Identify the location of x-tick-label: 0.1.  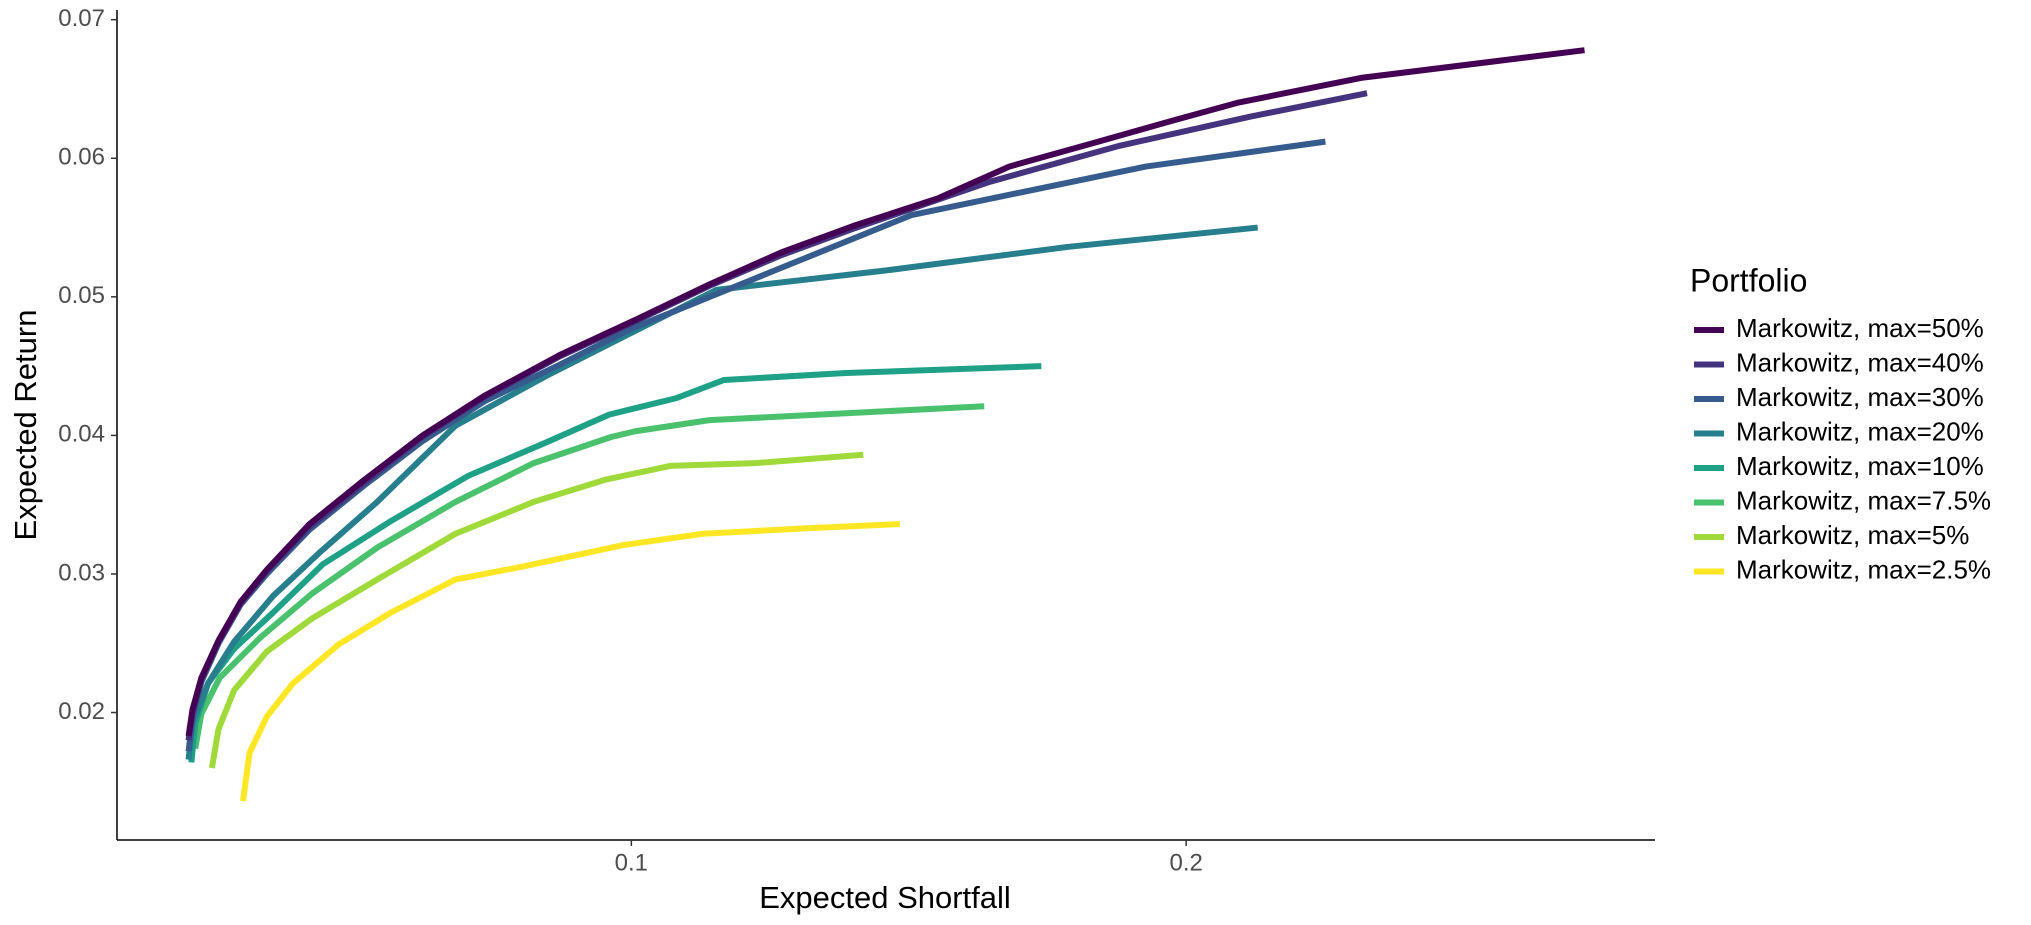
(631, 862).